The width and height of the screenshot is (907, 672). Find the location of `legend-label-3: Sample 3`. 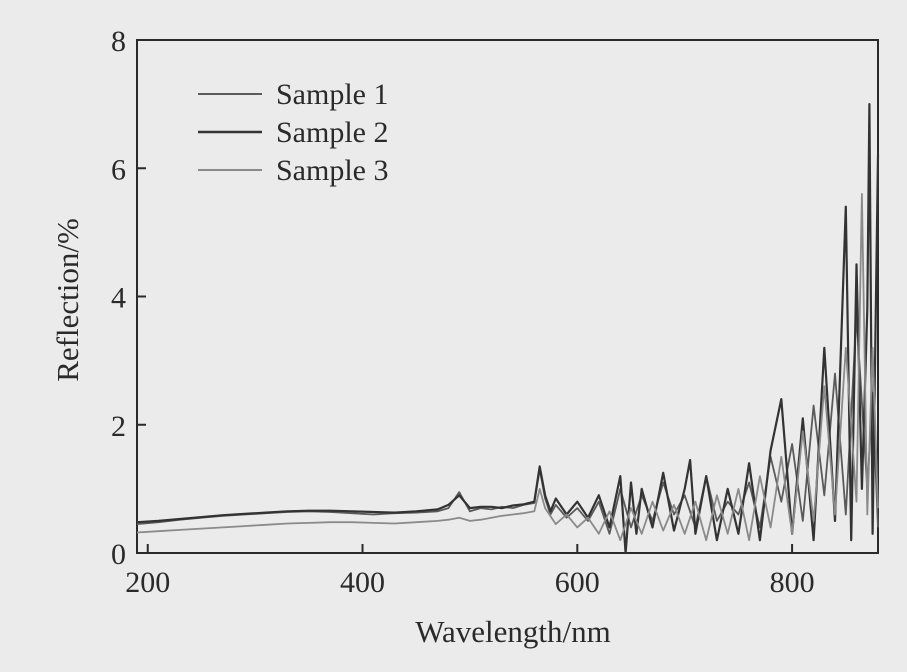

legend-label-3: Sample 3 is located at coordinates (332, 170).